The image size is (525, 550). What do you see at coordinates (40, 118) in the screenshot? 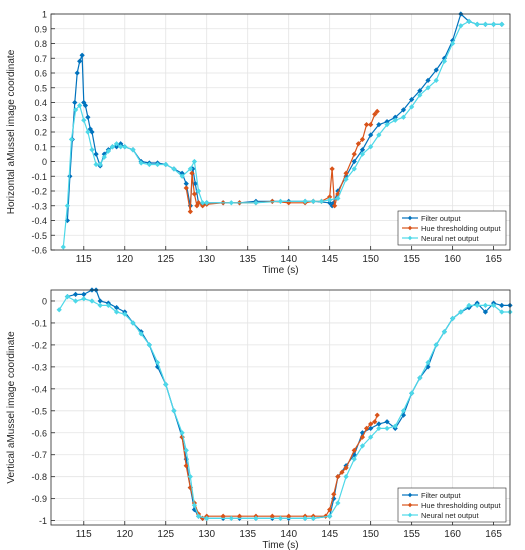
I see `y-tick-label: 0.3` at bounding box center [40, 118].